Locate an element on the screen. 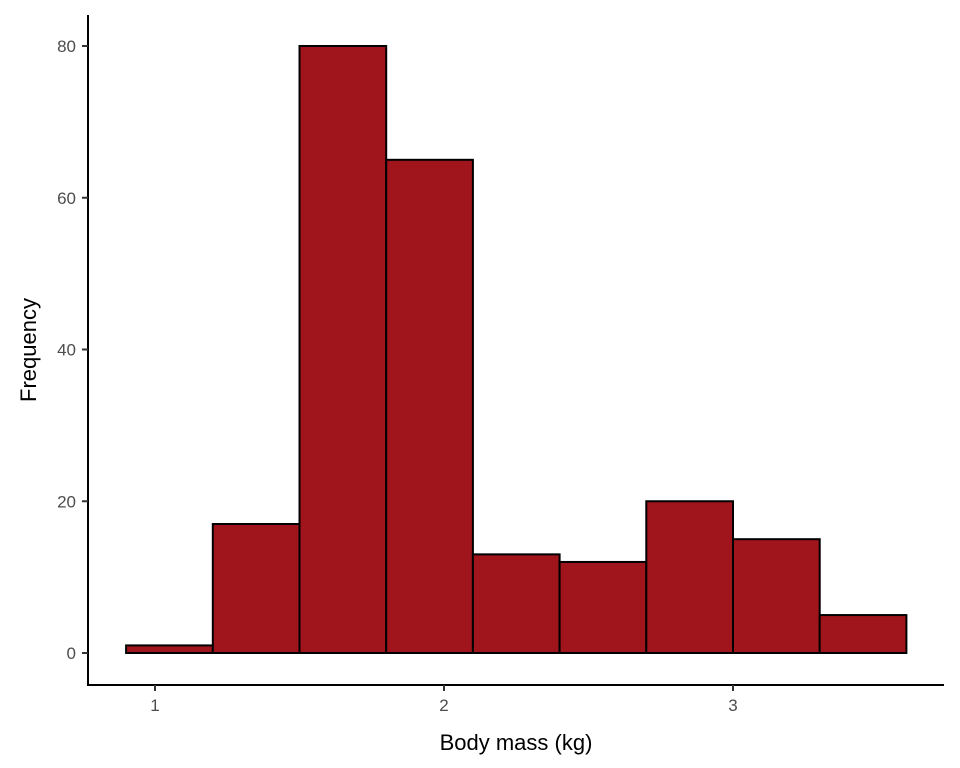 The image size is (960, 768). y-tick-label: 40 is located at coordinates (66, 350).